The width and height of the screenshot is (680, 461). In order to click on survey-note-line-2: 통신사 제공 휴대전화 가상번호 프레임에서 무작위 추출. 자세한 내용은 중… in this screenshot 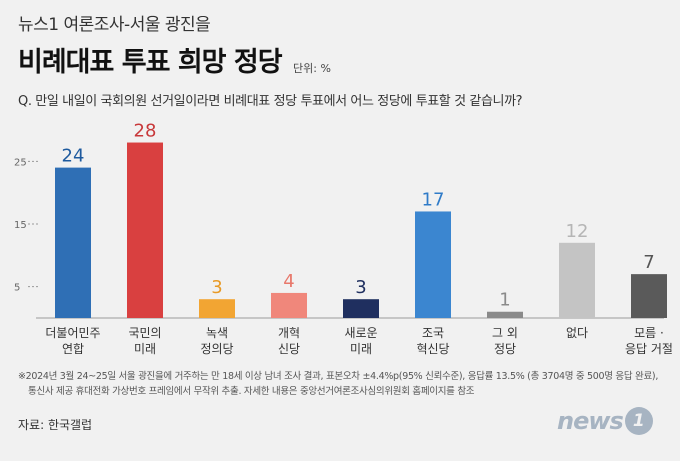, I will do `click(251, 391)`.